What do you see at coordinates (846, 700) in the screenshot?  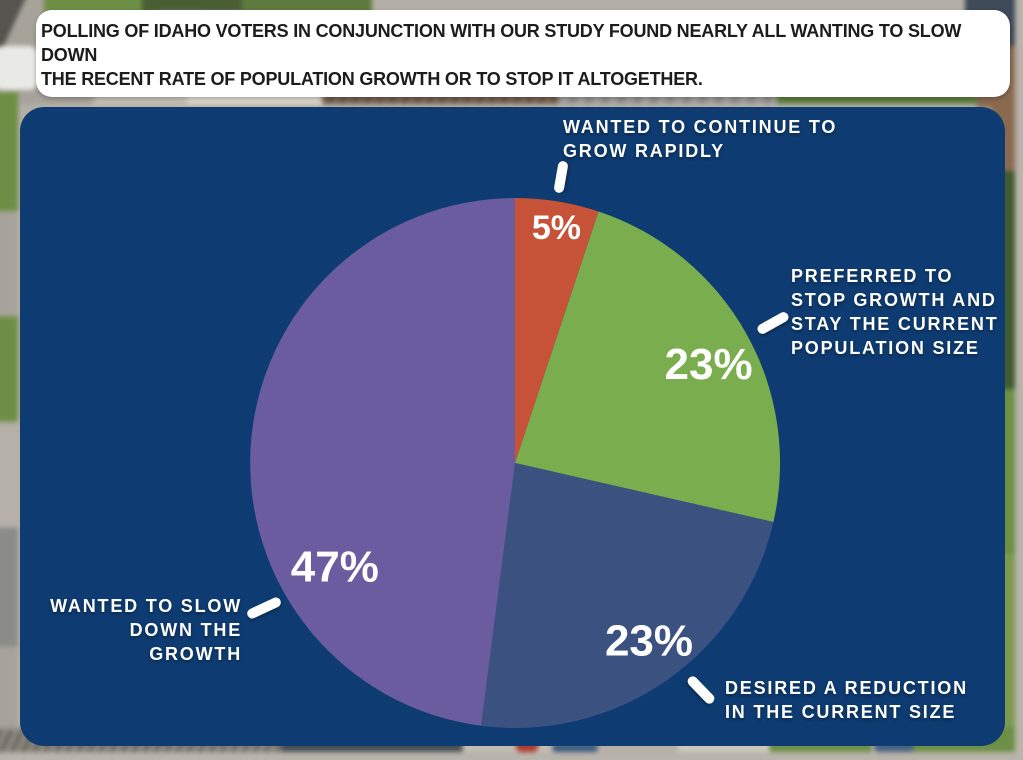 I see `callout-reduce-current-size: DESIRED A REDUCTION IN THE CURRENT SIZE` at bounding box center [846, 700].